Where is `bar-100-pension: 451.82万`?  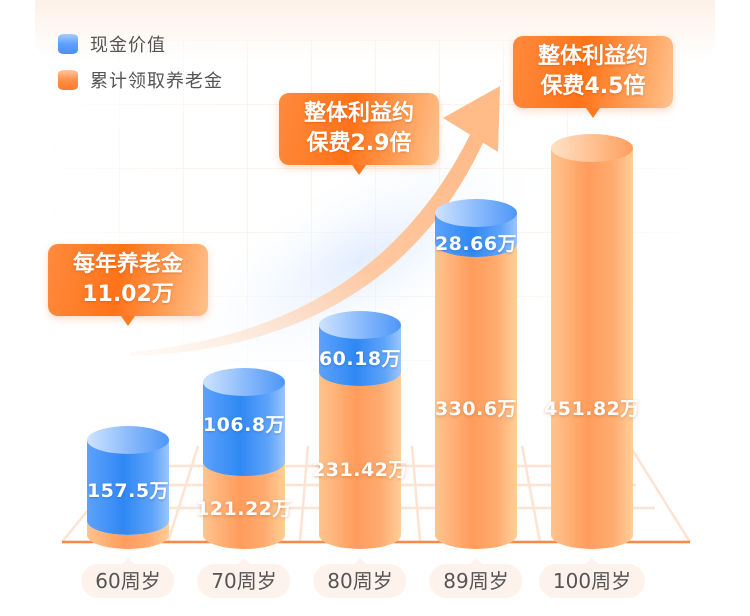
bar-100-pension: 451.82万 is located at coordinates (592, 409).